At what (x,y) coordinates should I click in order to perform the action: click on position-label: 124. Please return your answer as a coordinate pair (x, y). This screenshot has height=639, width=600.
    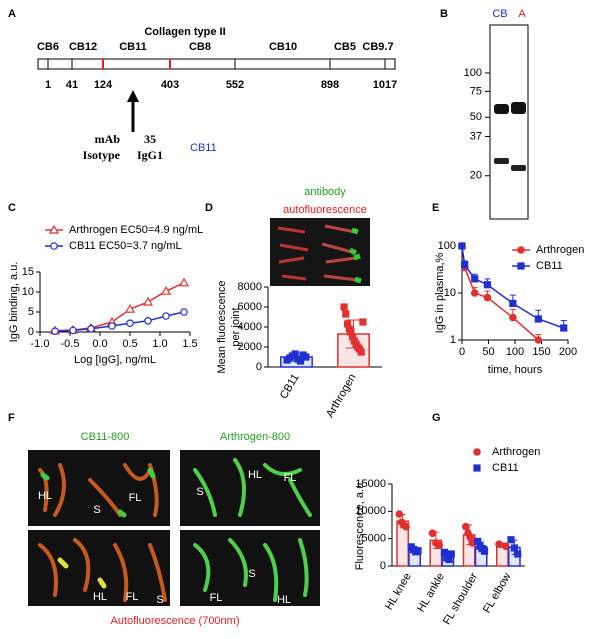
    Looking at the image, I should click on (103, 85).